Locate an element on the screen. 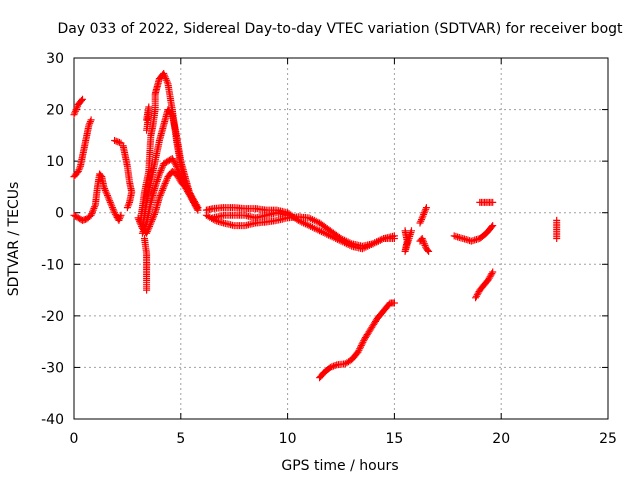  y-tick-label: 10 is located at coordinates (55, 162).